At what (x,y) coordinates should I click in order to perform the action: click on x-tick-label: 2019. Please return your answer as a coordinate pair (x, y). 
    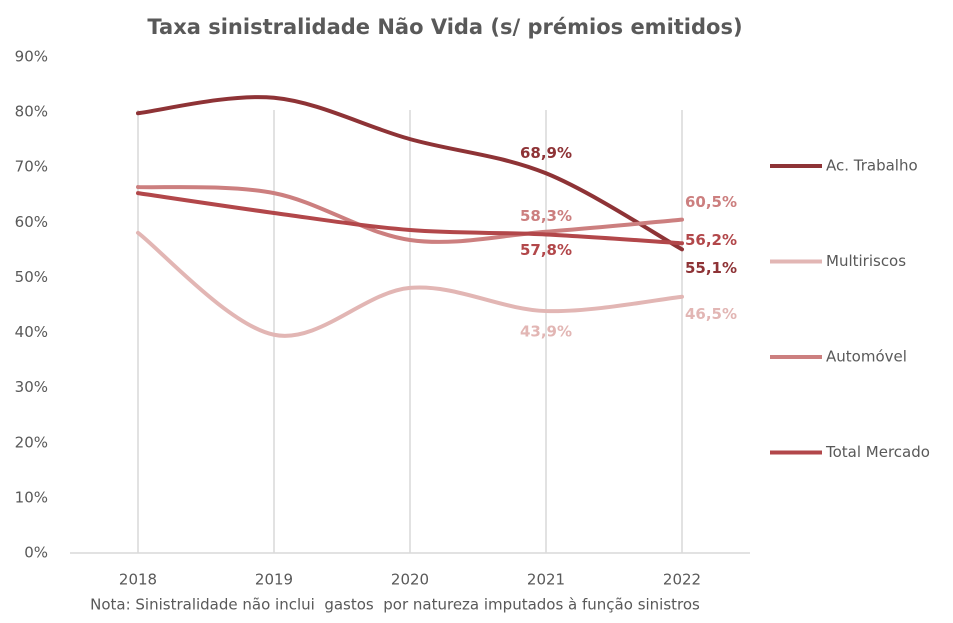
    Looking at the image, I should click on (274, 580).